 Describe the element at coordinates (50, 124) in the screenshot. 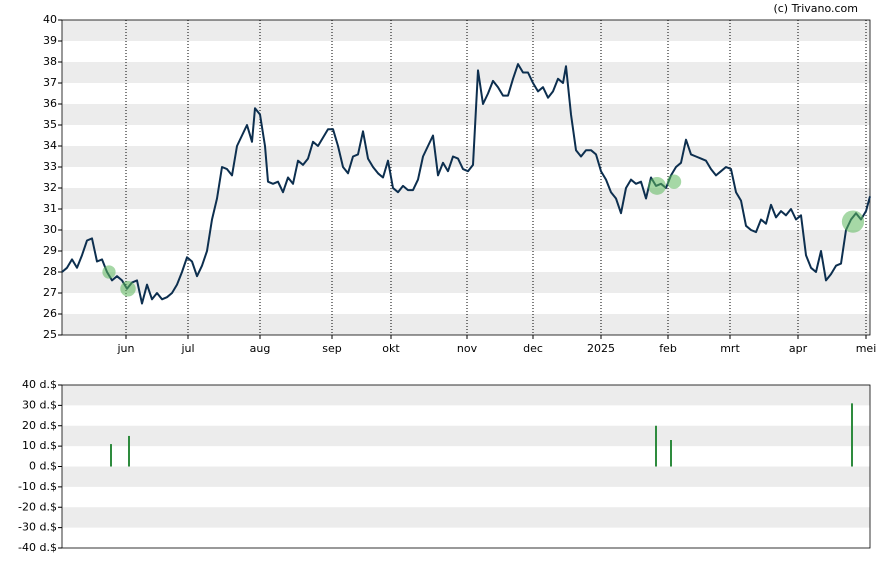

I see `y-tick-label: 35` at that location.